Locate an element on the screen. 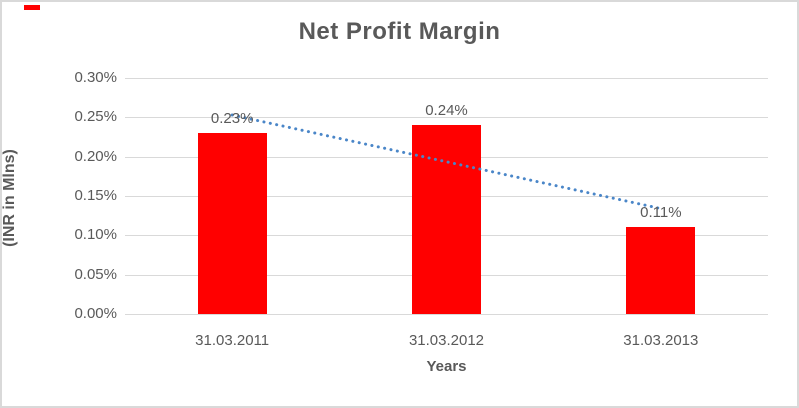 Image resolution: width=799 pixels, height=408 pixels. red-mark-artifact is located at coordinates (32, 7).